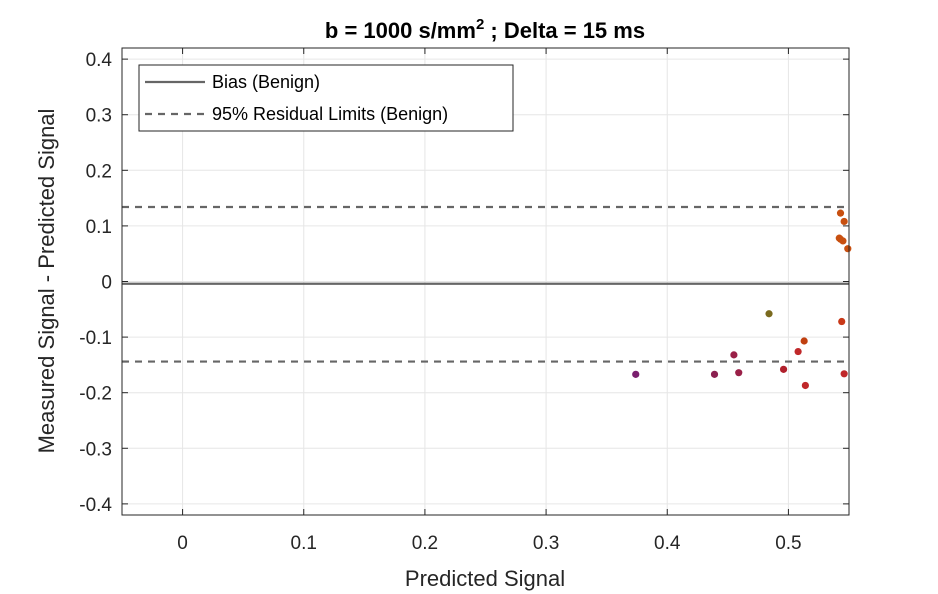 This screenshot has height=594, width=938. What do you see at coordinates (425, 543) in the screenshot?
I see `x-tick-label: 0.2` at bounding box center [425, 543].